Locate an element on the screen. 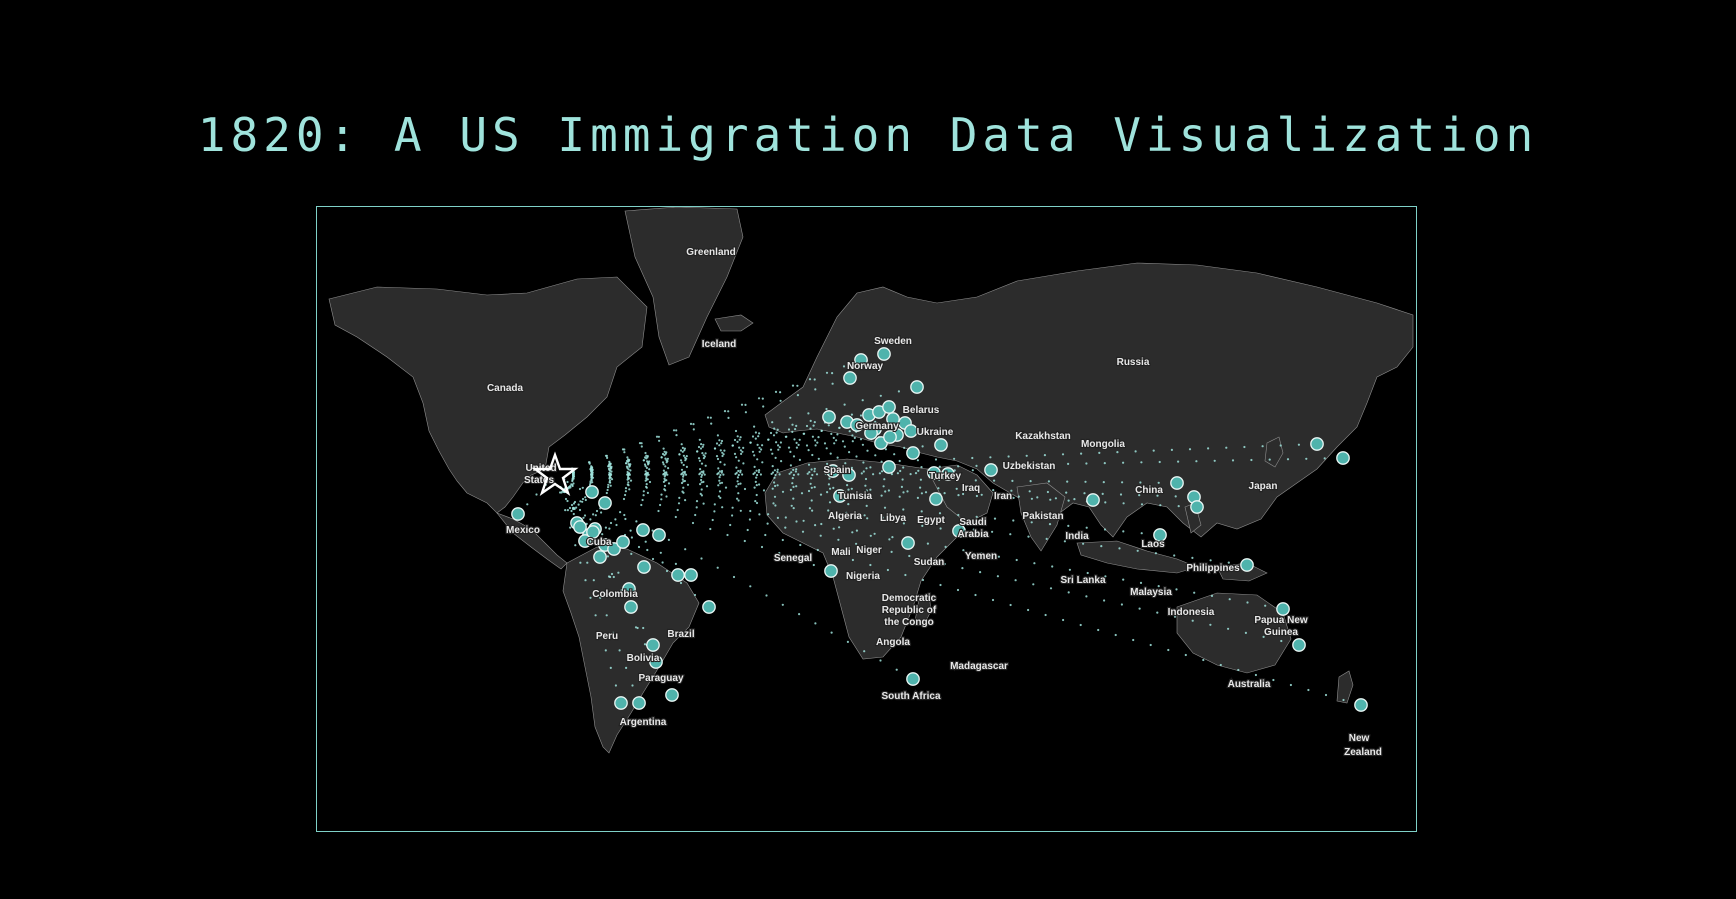 This screenshot has height=899, width=1736. land-north-america is located at coordinates (488, 395).